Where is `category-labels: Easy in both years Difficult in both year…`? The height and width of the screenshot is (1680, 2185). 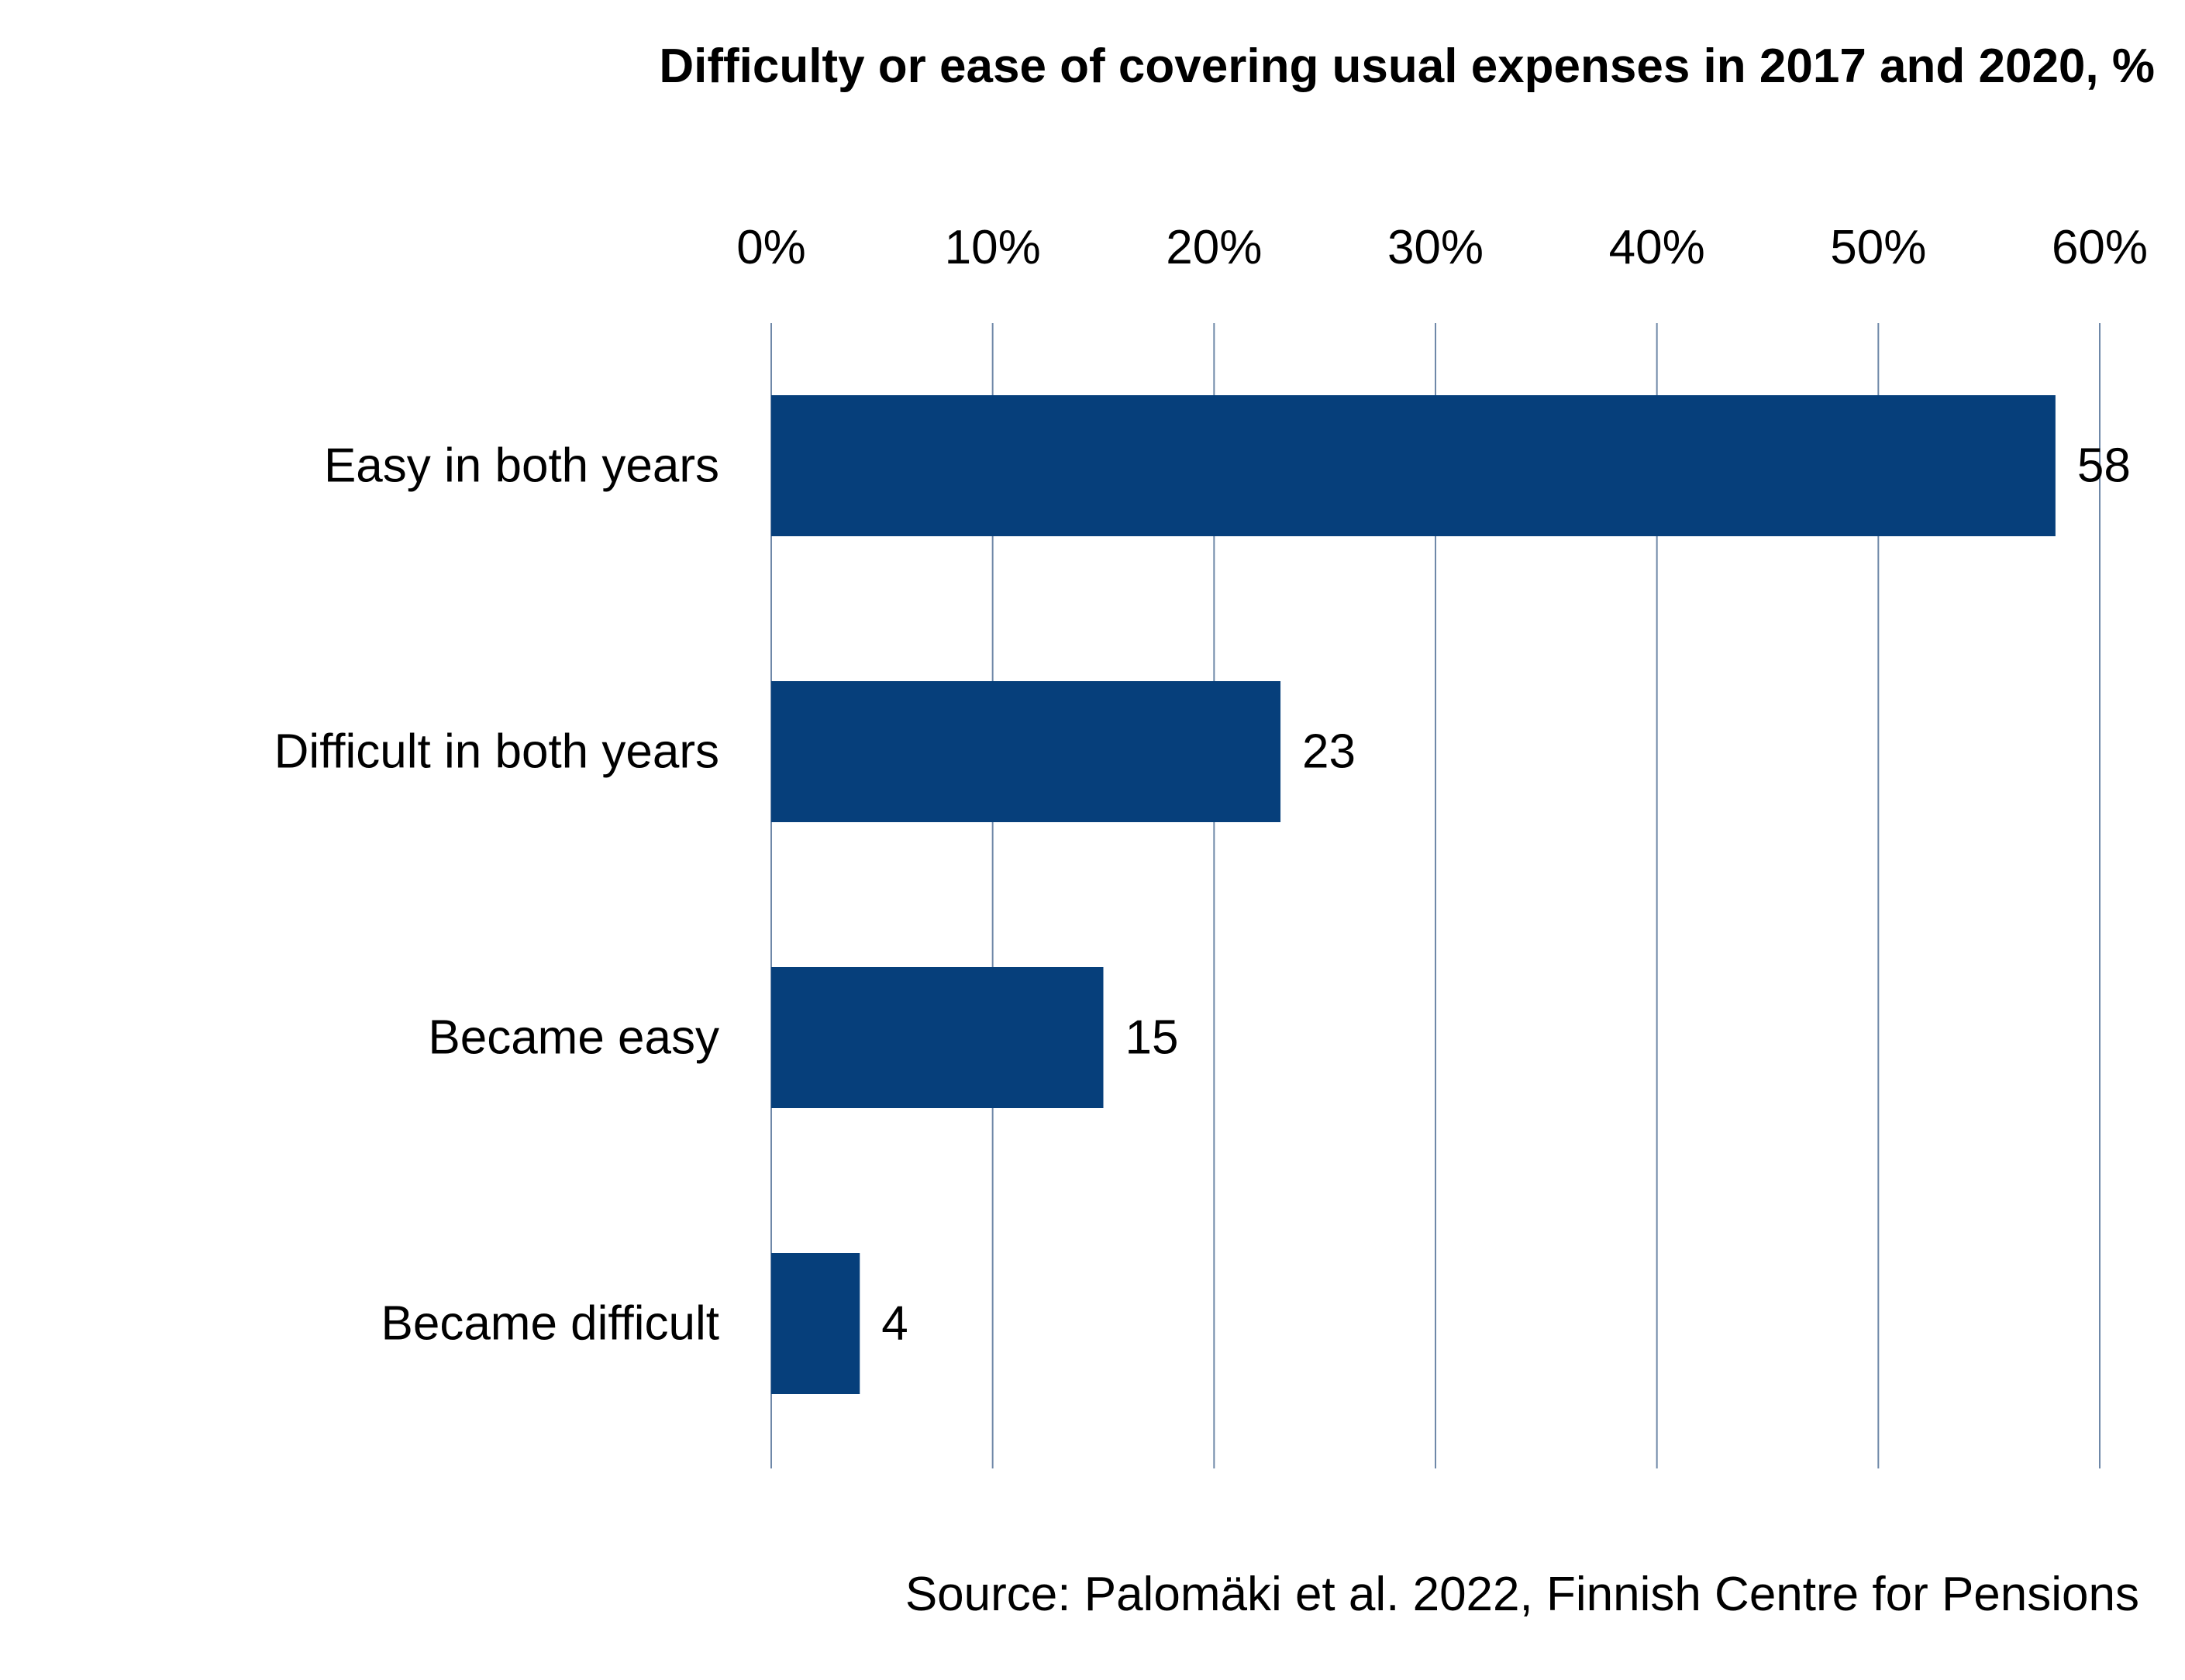 category-labels: Easy in both years Difficult in both year… is located at coordinates (496, 895).